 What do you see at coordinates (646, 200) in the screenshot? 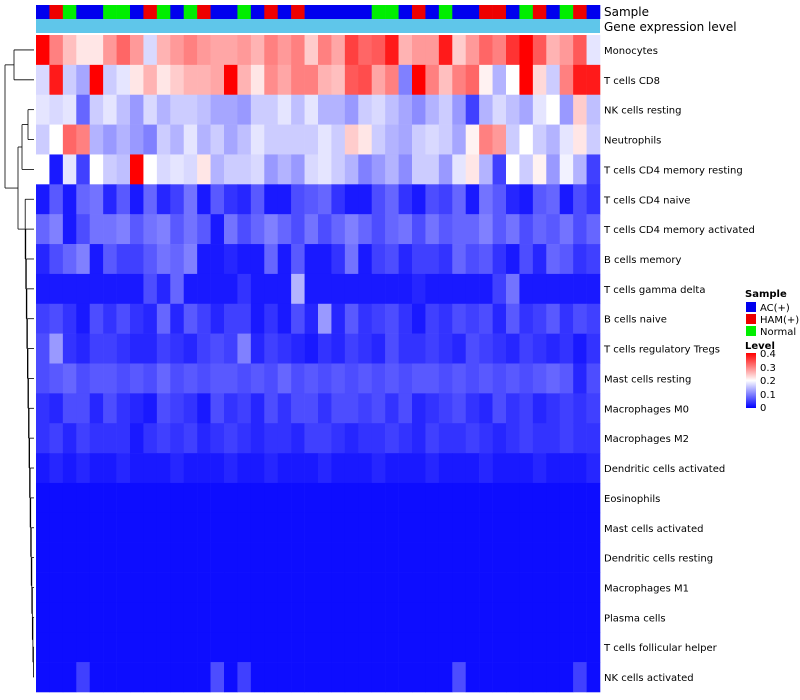
I see `row-label: T cells CD4 naive` at bounding box center [646, 200].